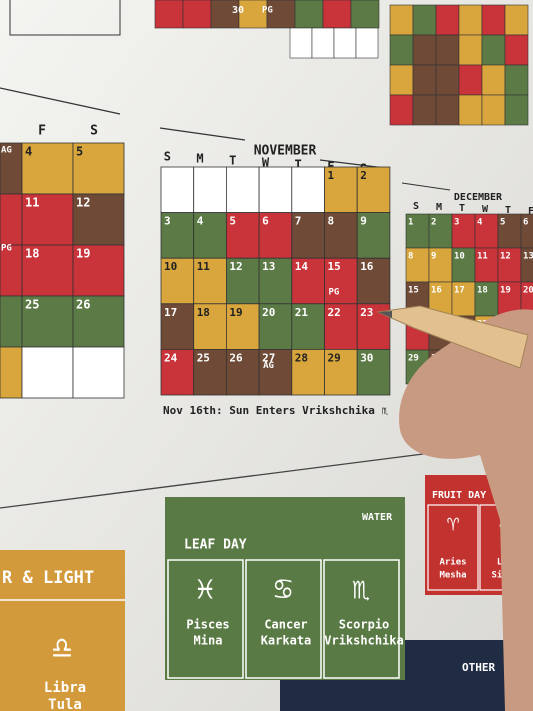 Image resolution: width=533 pixels, height=711 pixels. Describe the element at coordinates (286, 641) in the screenshot. I see `sign-alt: Karkata` at that location.